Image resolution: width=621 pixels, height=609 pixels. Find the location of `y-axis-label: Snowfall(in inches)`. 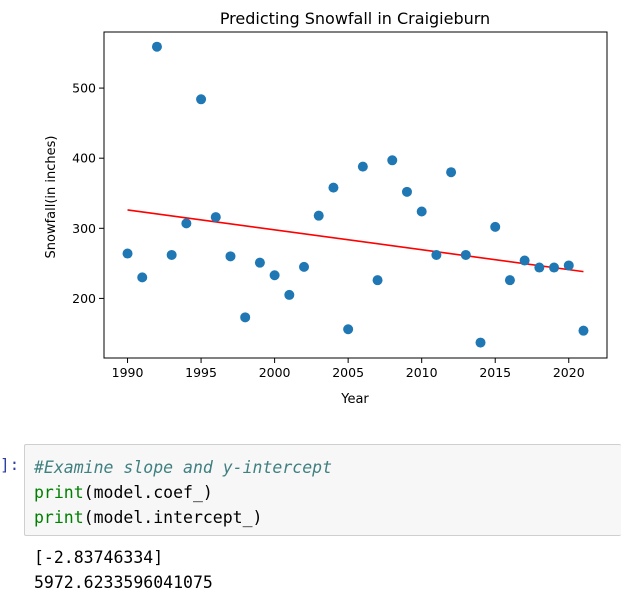

y-axis-label: Snowfall(in inches) is located at coordinates (51, 197).